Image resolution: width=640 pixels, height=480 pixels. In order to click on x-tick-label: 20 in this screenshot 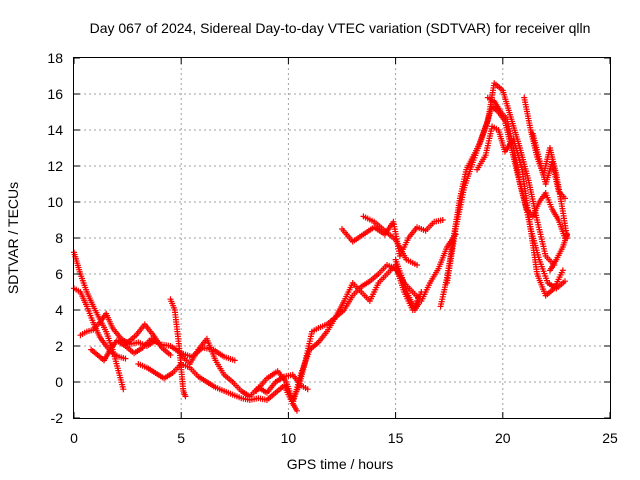, I will do `click(503, 438)`.